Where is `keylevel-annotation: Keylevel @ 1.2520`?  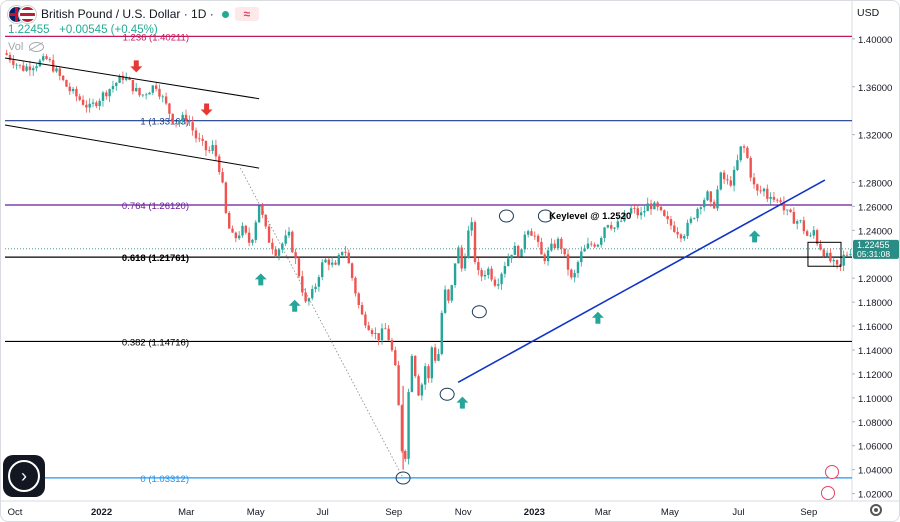 keylevel-annotation: Keylevel @ 1.2520 is located at coordinates (590, 216).